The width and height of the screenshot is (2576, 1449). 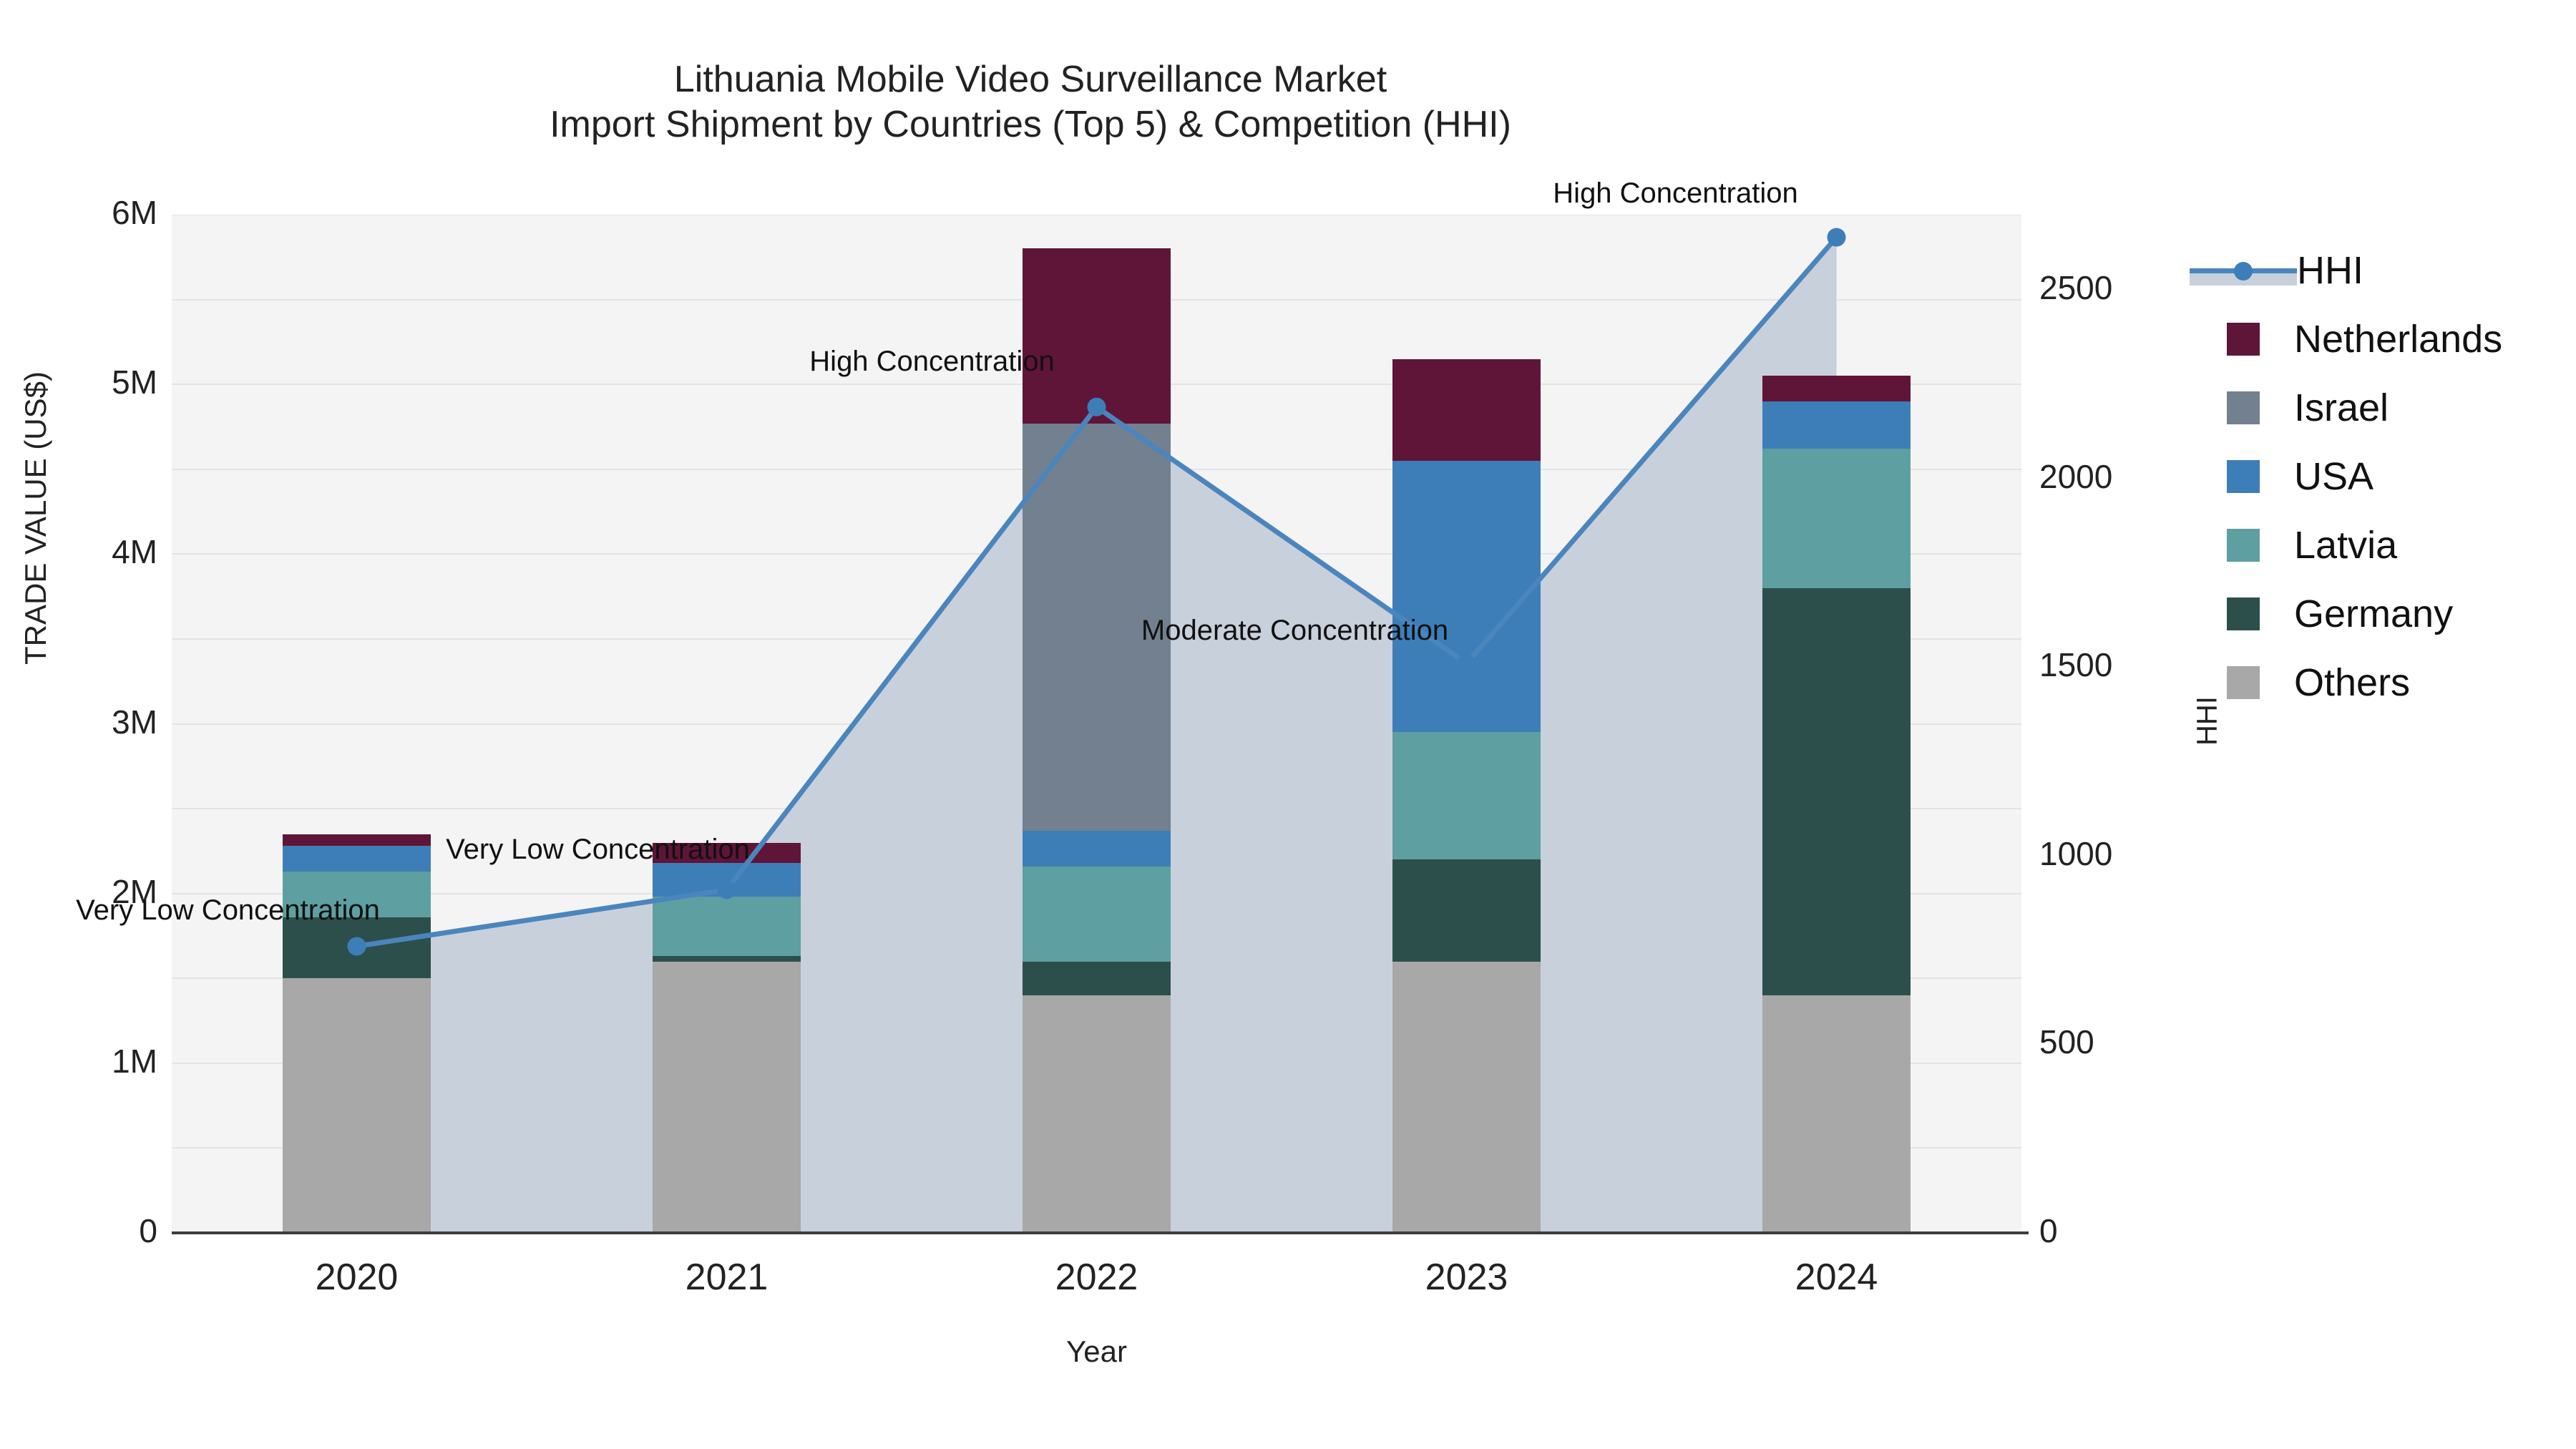 What do you see at coordinates (134, 1061) in the screenshot?
I see `y-tick-left-1M: 1M` at bounding box center [134, 1061].